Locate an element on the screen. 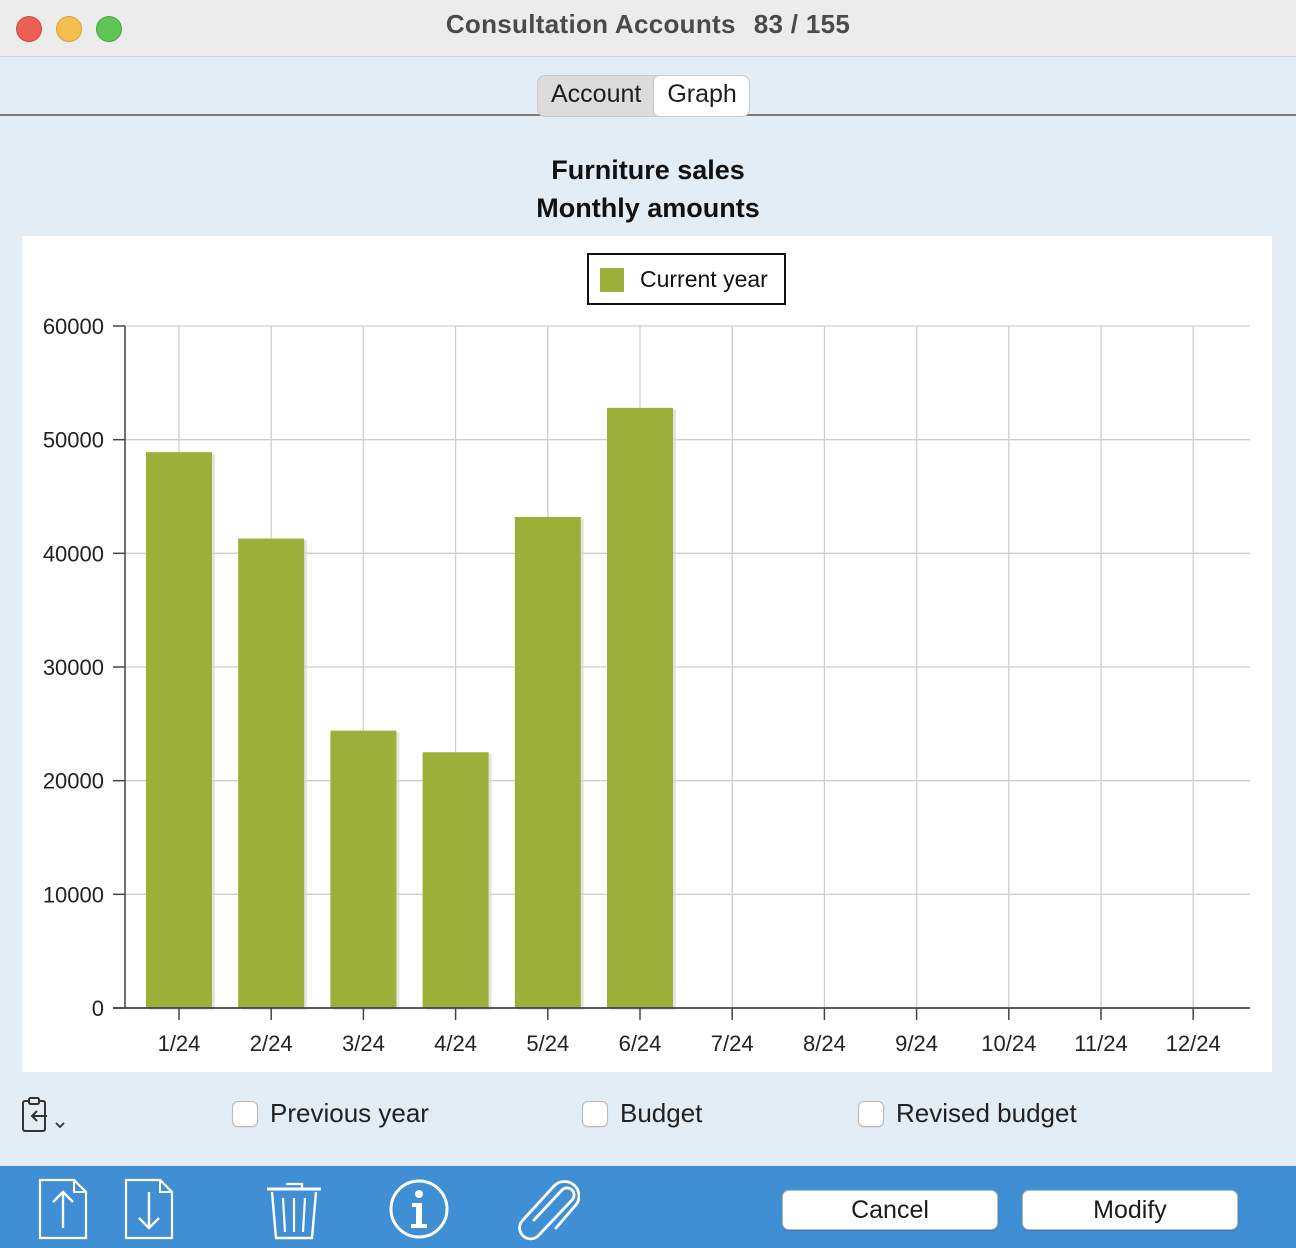  info-icon is located at coordinates (419, 1209).